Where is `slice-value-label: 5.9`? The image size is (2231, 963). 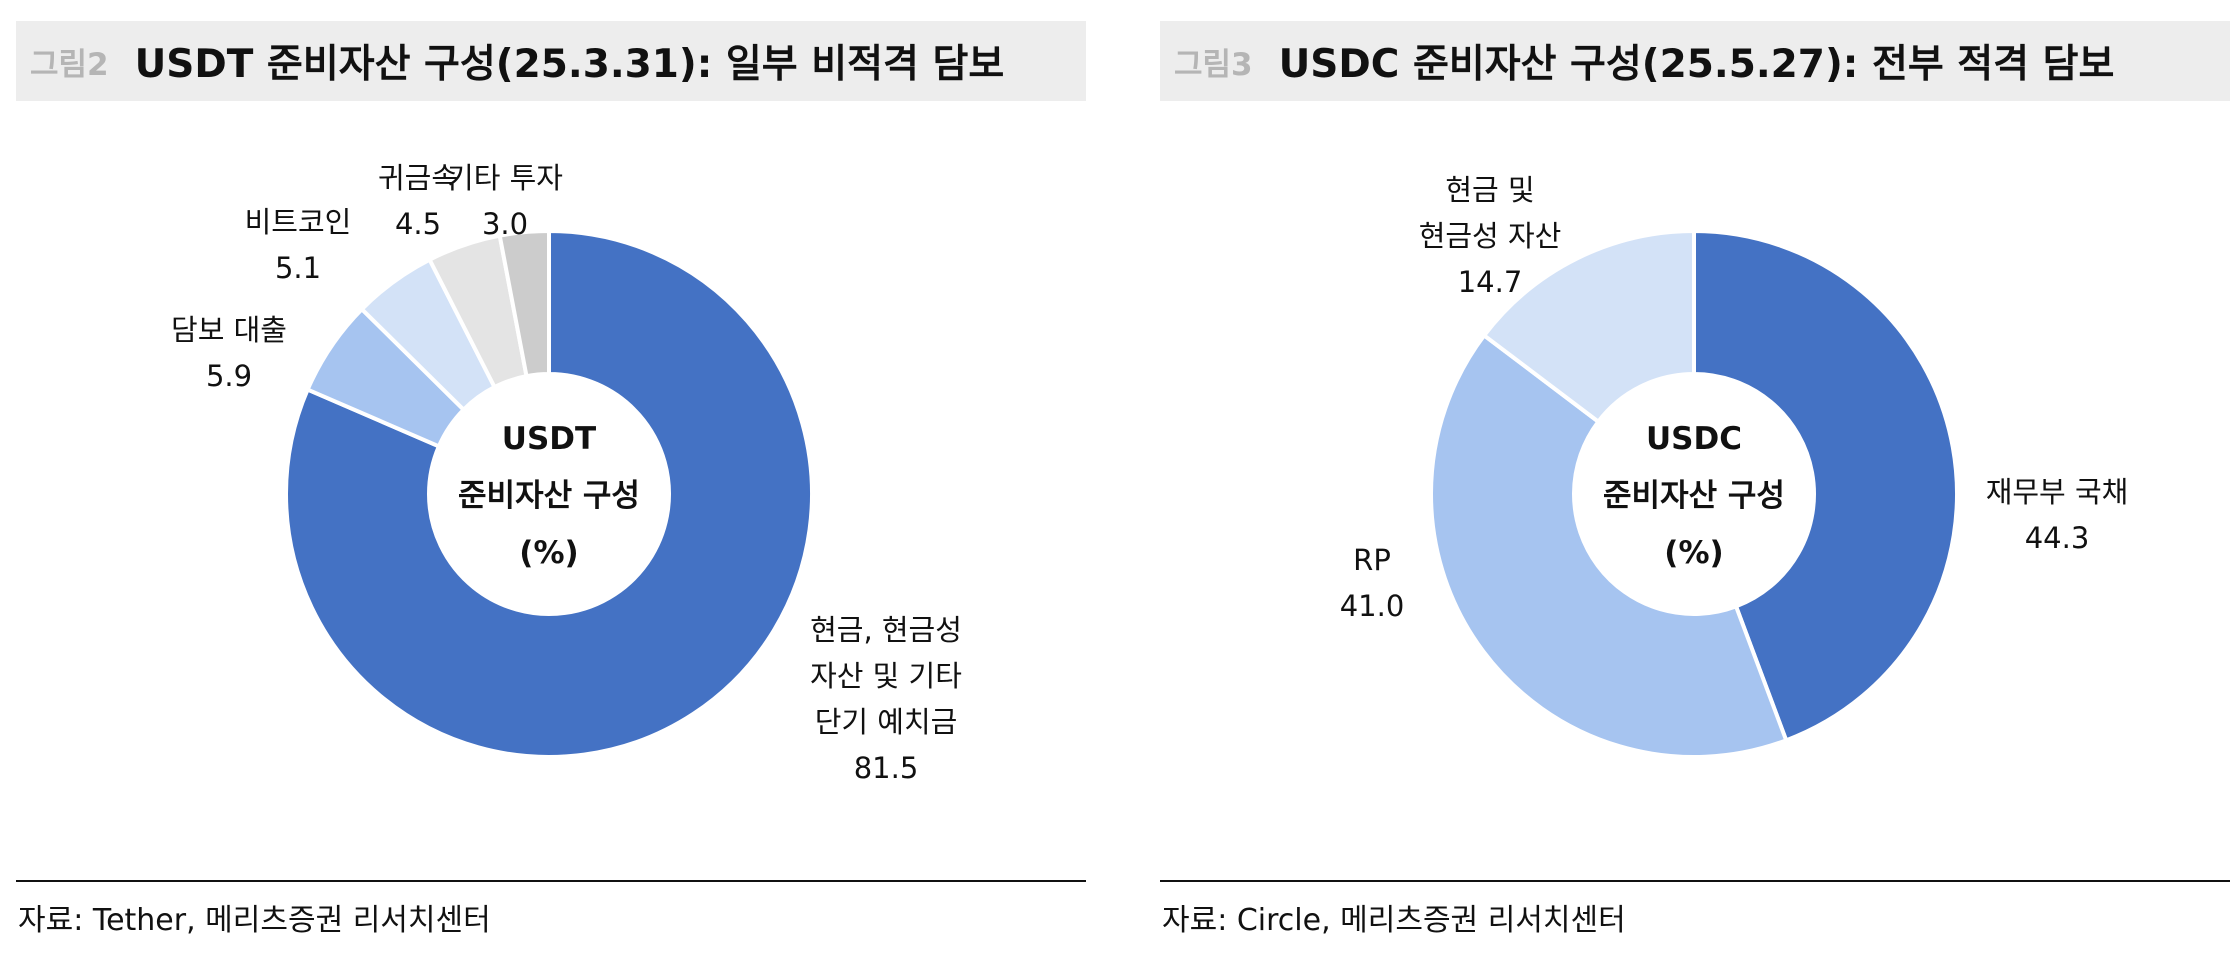 slice-value-label: 5.9 is located at coordinates (229, 376).